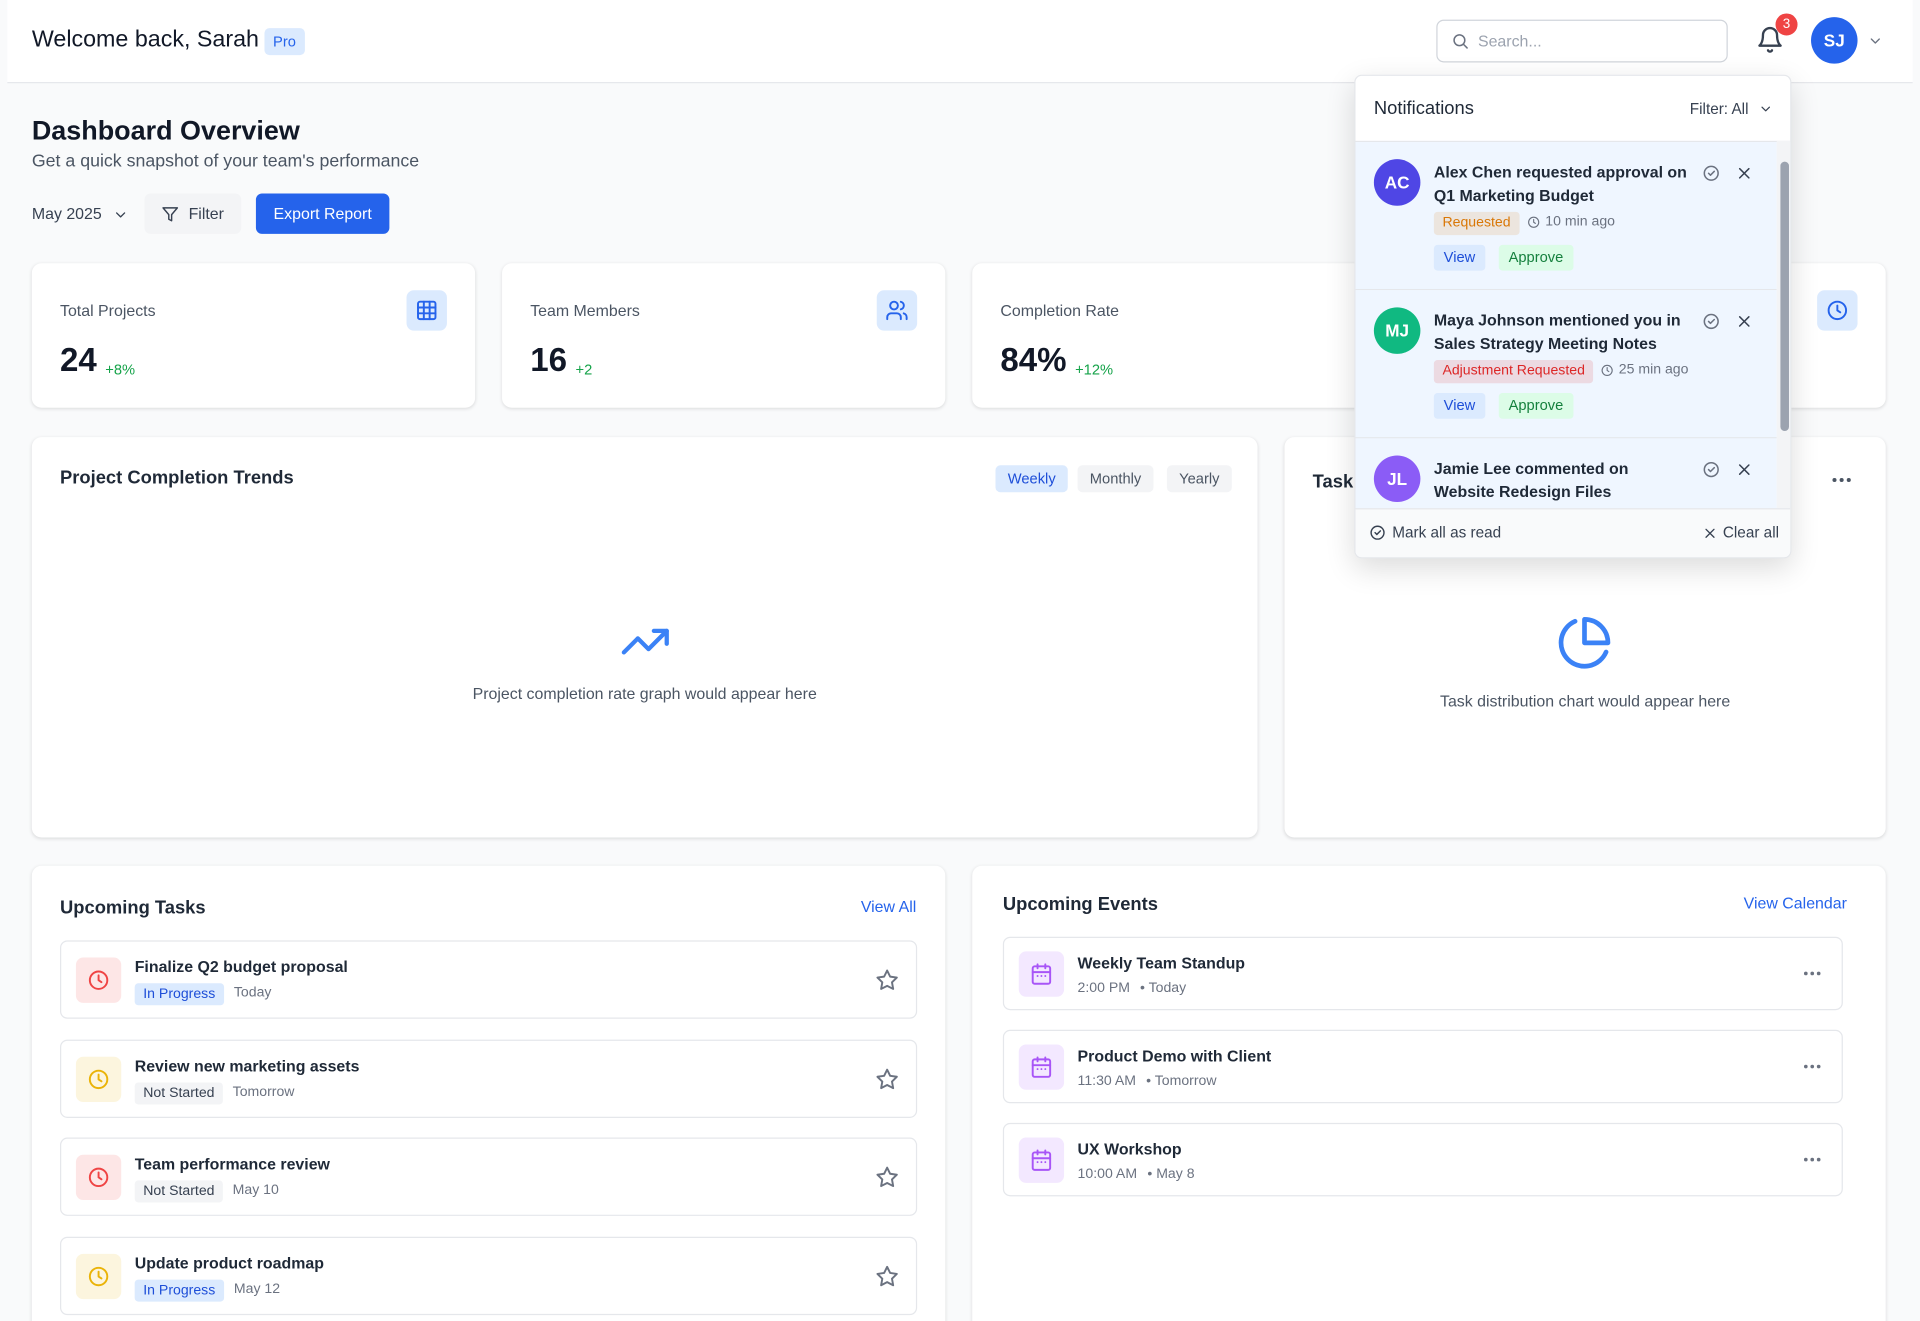 The width and height of the screenshot is (1920, 1321). What do you see at coordinates (252, 993) in the screenshot?
I see `task-due: Today` at bounding box center [252, 993].